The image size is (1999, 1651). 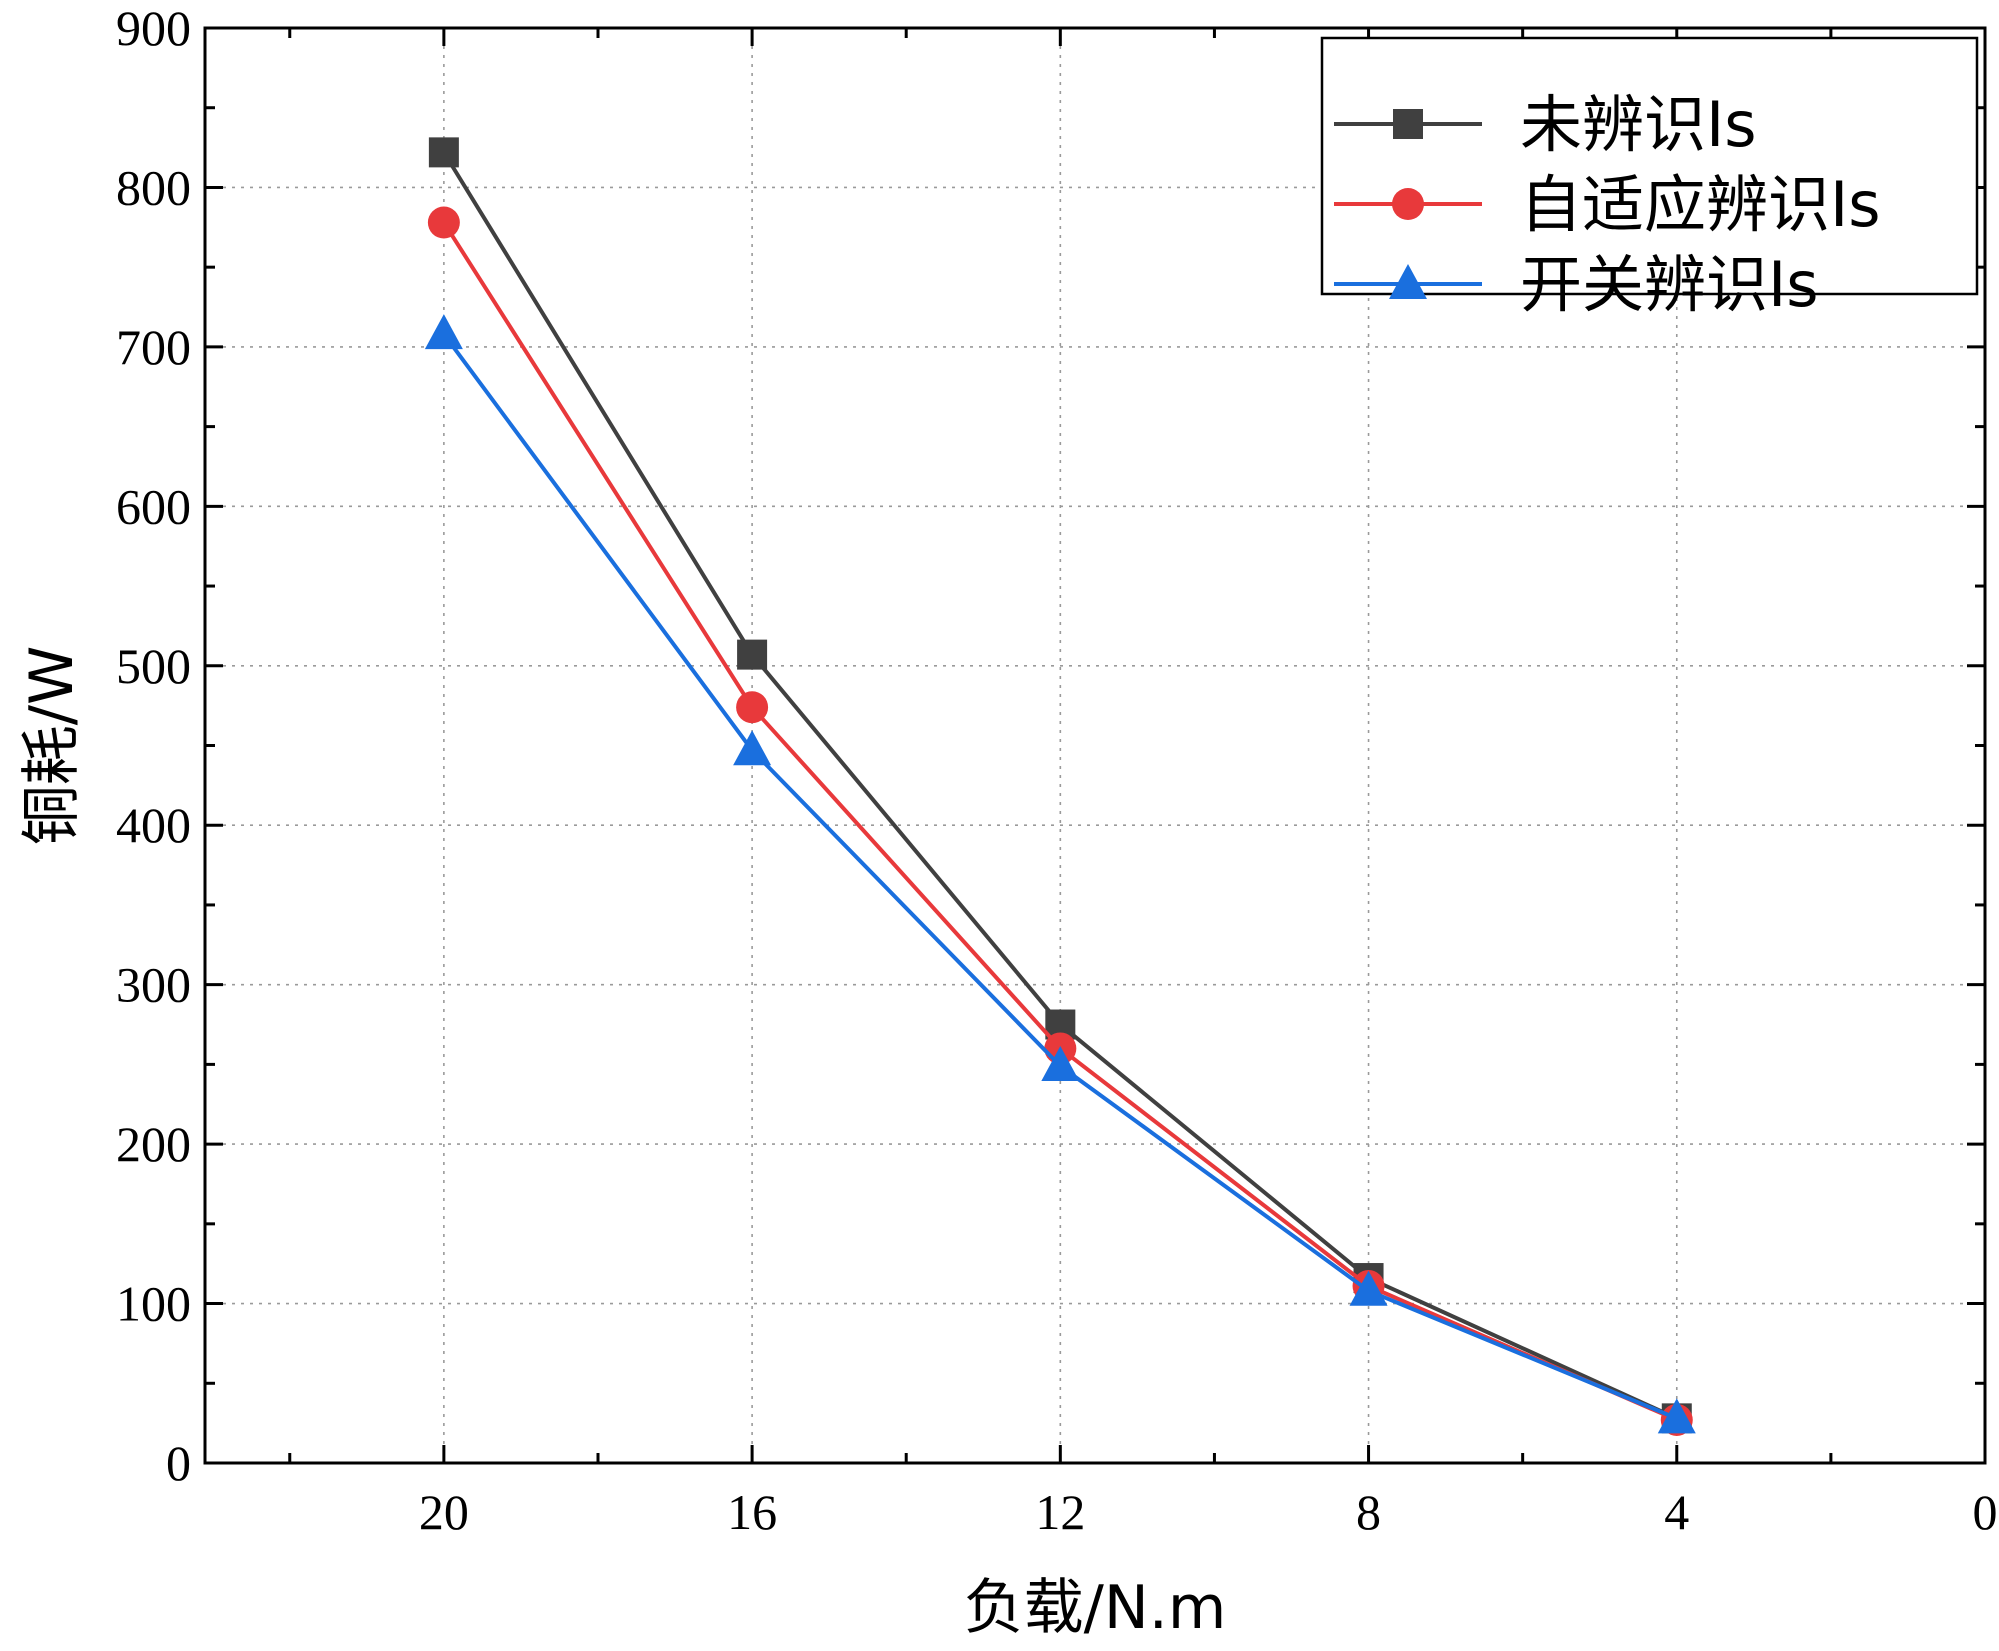 What do you see at coordinates (1368, 1512) in the screenshot?
I see `x-tick-label: 8` at bounding box center [1368, 1512].